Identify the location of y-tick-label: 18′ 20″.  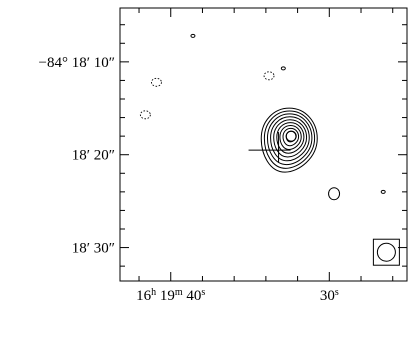
(93, 156).